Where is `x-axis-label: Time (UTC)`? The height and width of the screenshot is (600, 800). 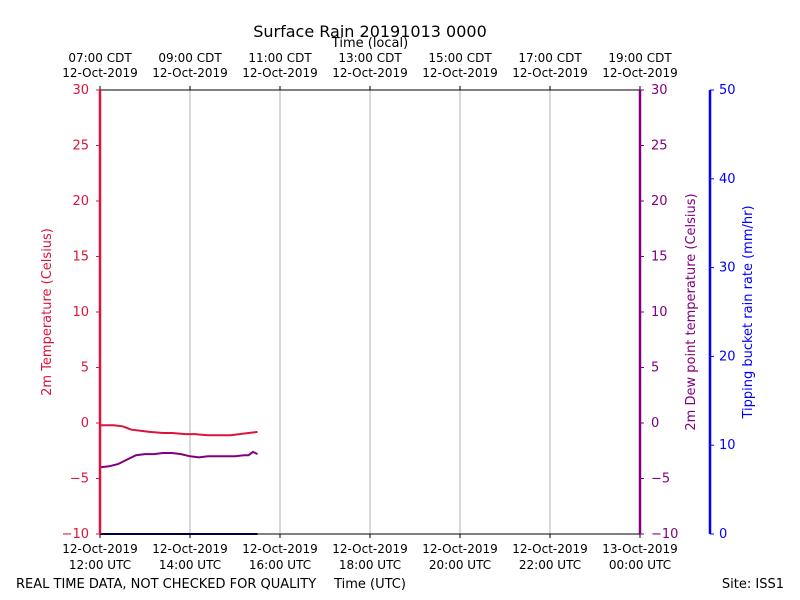
x-axis-label: Time (UTC) is located at coordinates (369, 584).